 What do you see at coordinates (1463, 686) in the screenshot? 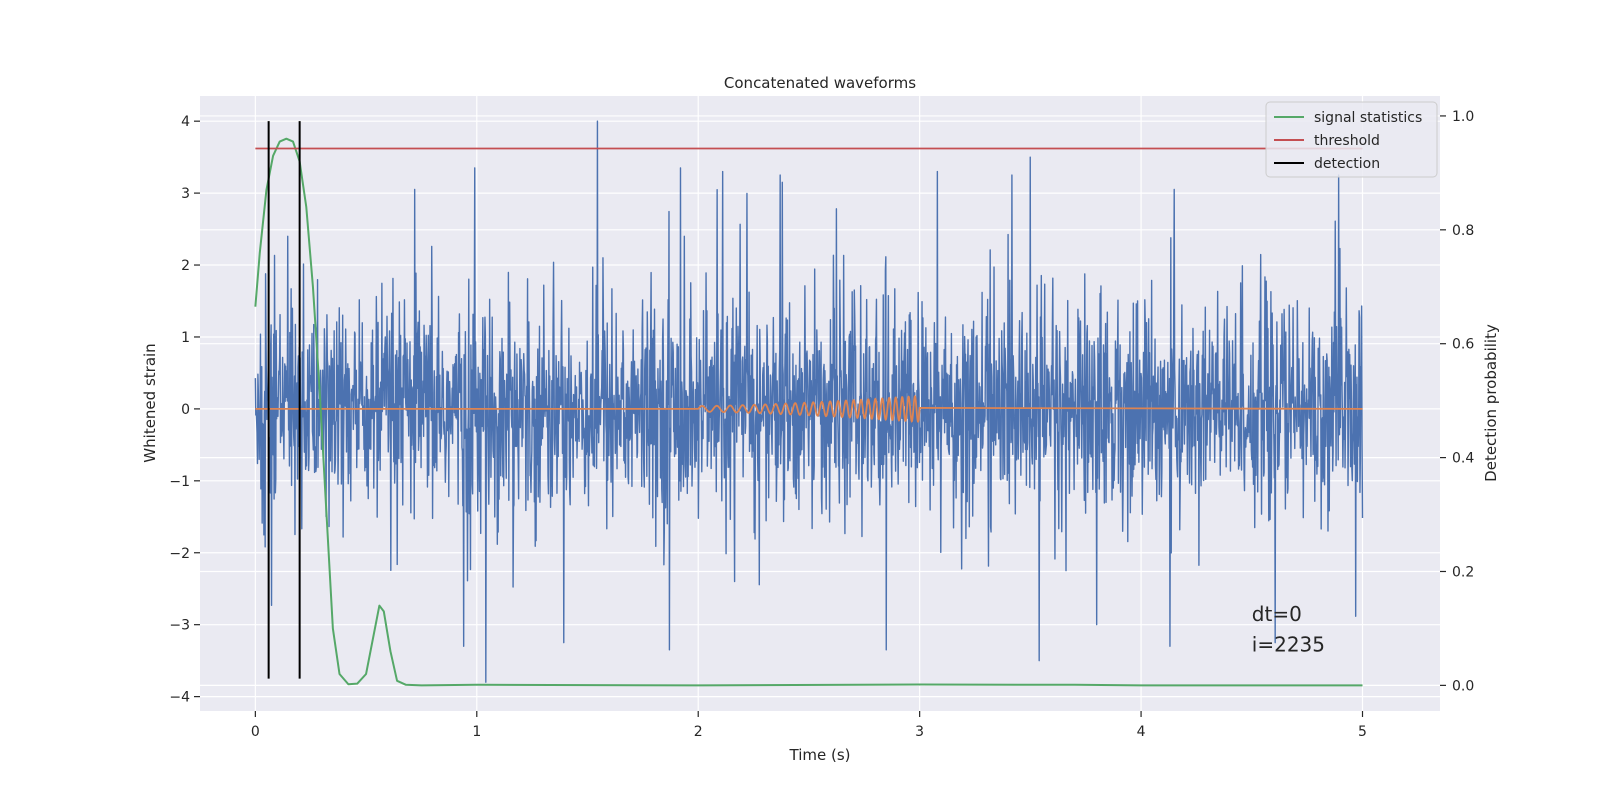
I see `y-right-tick-label: 0.0` at bounding box center [1463, 686].